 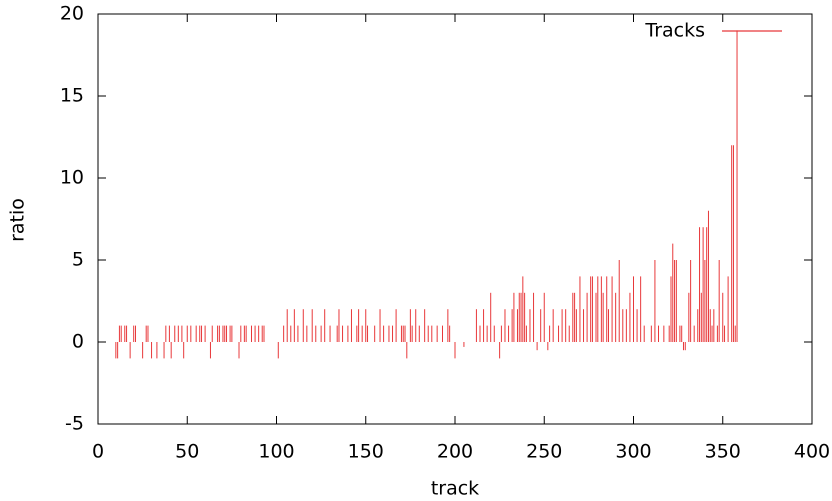 What do you see at coordinates (812, 452) in the screenshot?
I see `x-tick-label: 400` at bounding box center [812, 452].